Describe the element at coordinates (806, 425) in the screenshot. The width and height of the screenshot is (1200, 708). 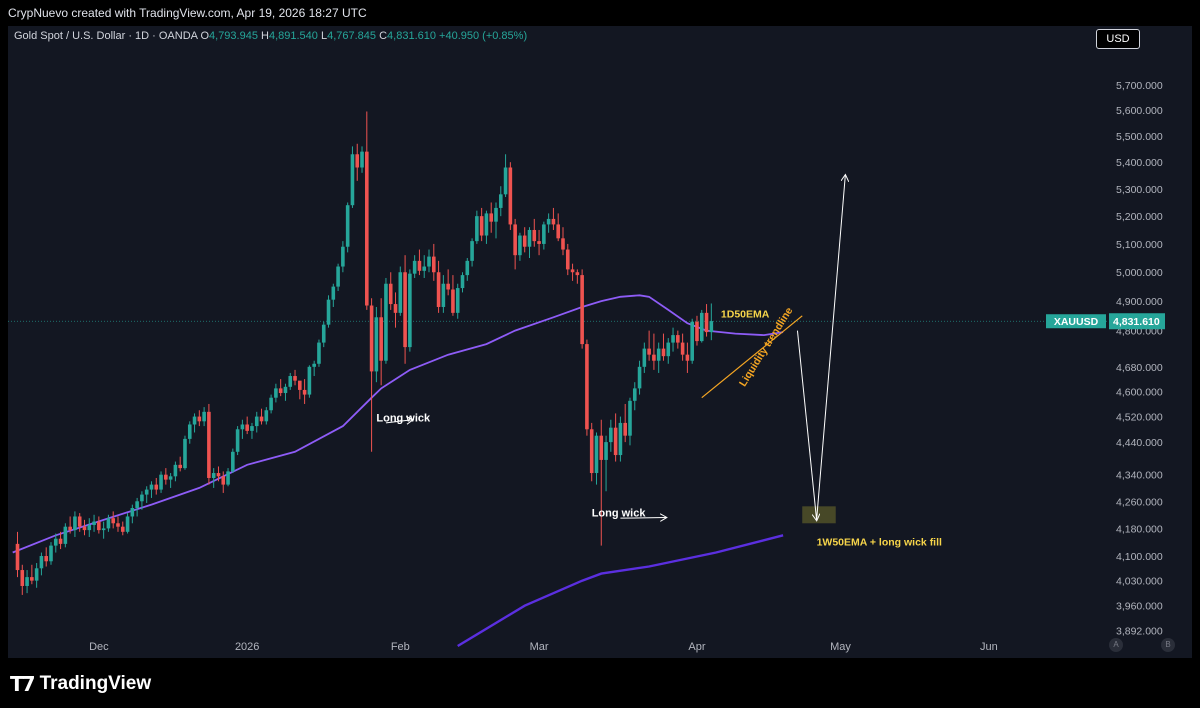
I see `projection-arrow-down` at that location.